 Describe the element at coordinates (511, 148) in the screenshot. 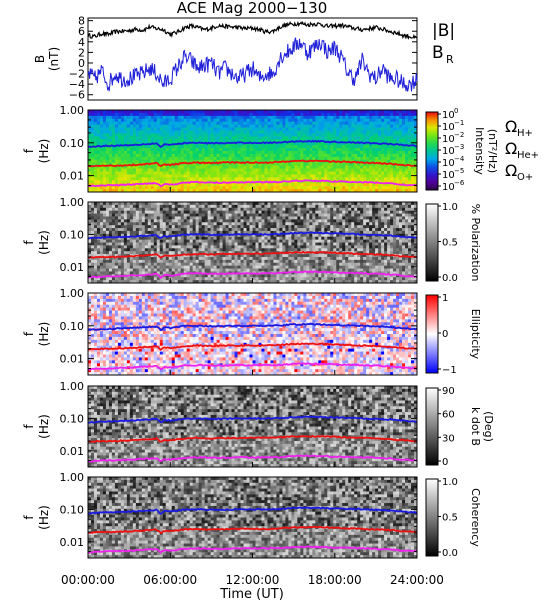

I see `legend-omega-1: Ω` at that location.